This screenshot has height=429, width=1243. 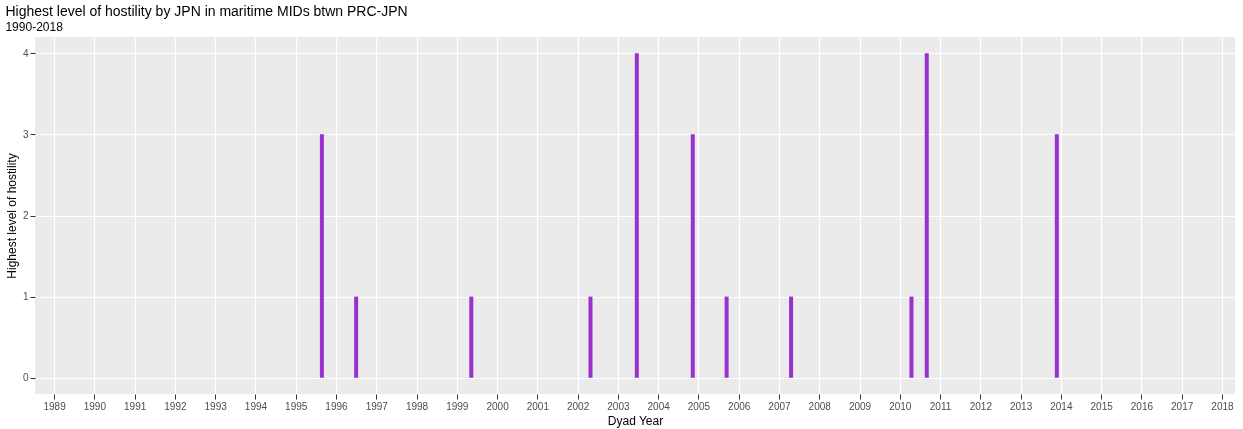 I want to click on y-axis-title: Highest level of hostility, so click(x=11, y=216).